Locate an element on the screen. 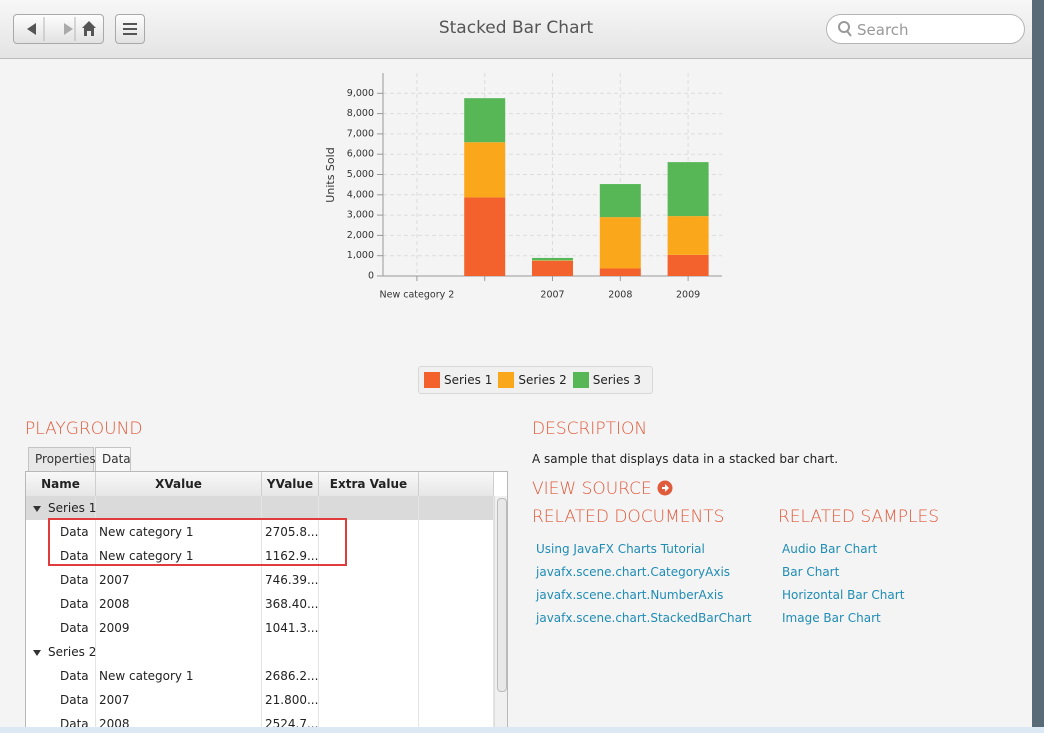  menu-button is located at coordinates (130, 29).